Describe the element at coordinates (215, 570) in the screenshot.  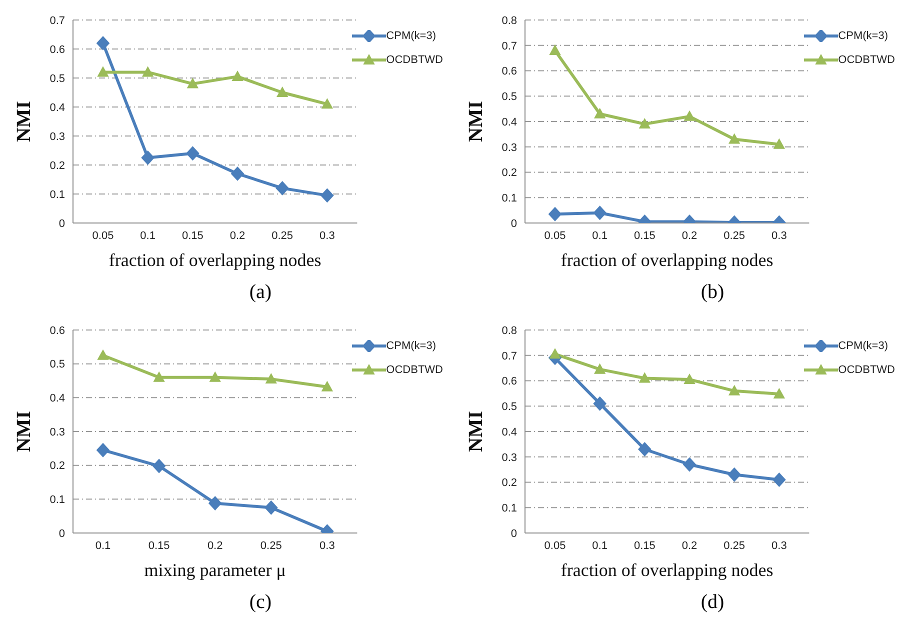
I see `x-axis-title: mixing parameter μ` at that location.